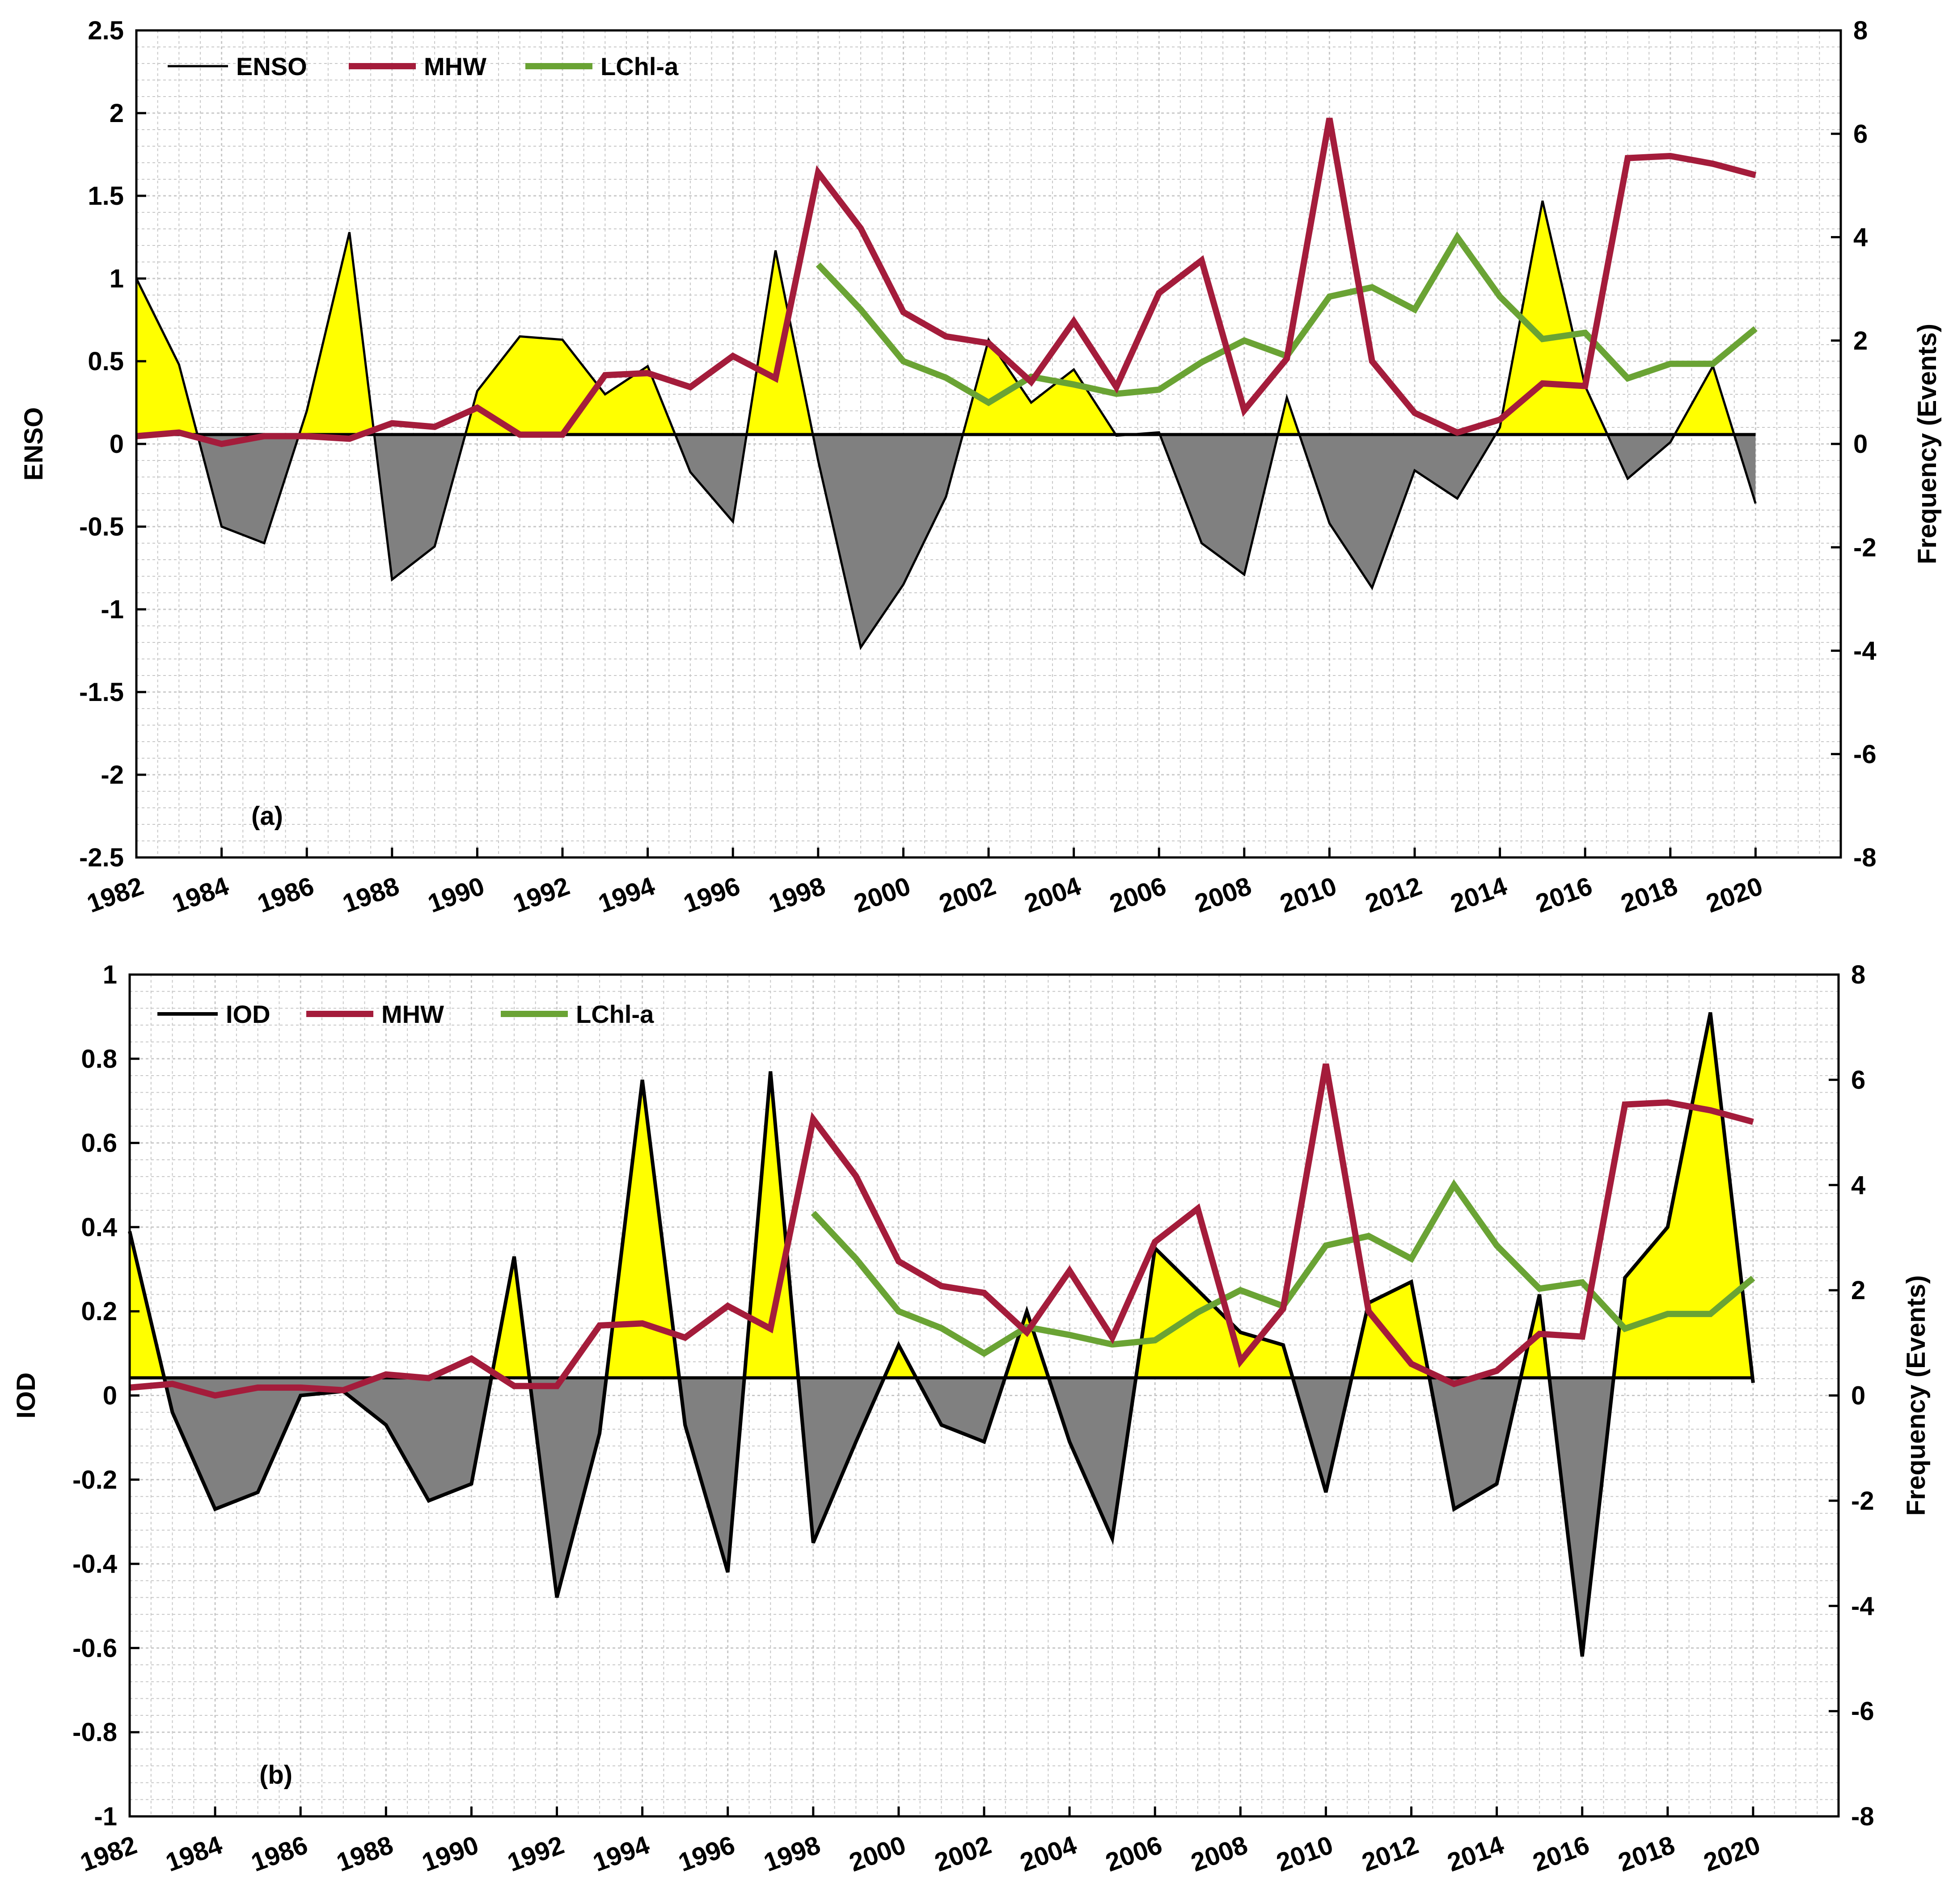 This screenshot has width=1953, height=1904. What do you see at coordinates (117, 113) in the screenshot?
I see `y-tick-label-left: 2` at bounding box center [117, 113].